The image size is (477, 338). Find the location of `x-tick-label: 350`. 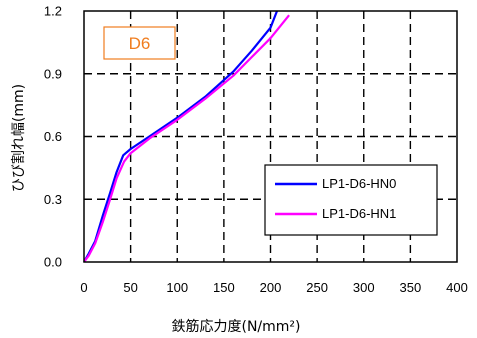

x-tick-label: 350 is located at coordinates (411, 287).